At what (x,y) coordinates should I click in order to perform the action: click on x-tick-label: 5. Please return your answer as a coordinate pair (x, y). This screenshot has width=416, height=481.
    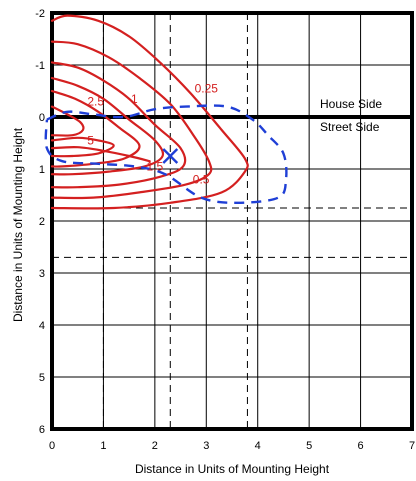
    Looking at the image, I should click on (309, 446).